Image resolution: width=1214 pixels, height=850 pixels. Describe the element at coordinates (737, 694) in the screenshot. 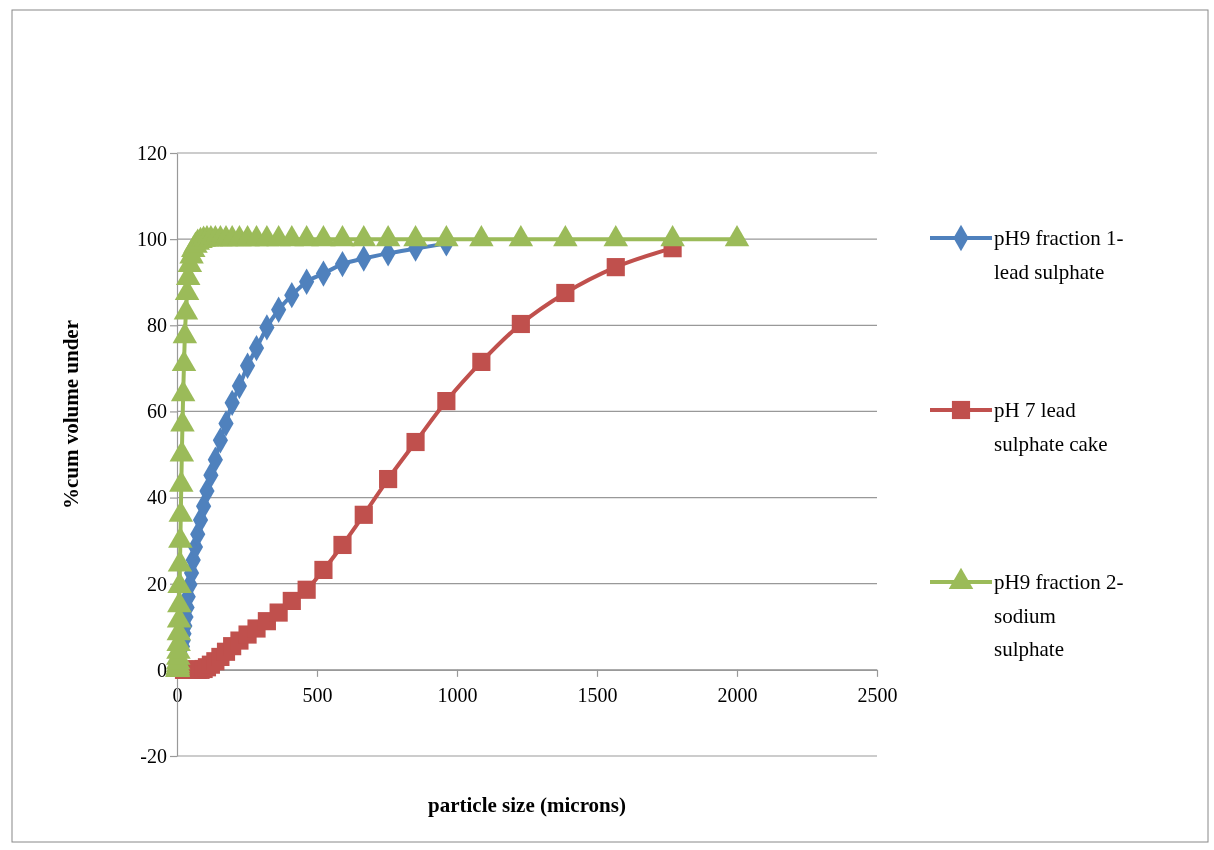

I see `x-tick-label: 2000` at that location.